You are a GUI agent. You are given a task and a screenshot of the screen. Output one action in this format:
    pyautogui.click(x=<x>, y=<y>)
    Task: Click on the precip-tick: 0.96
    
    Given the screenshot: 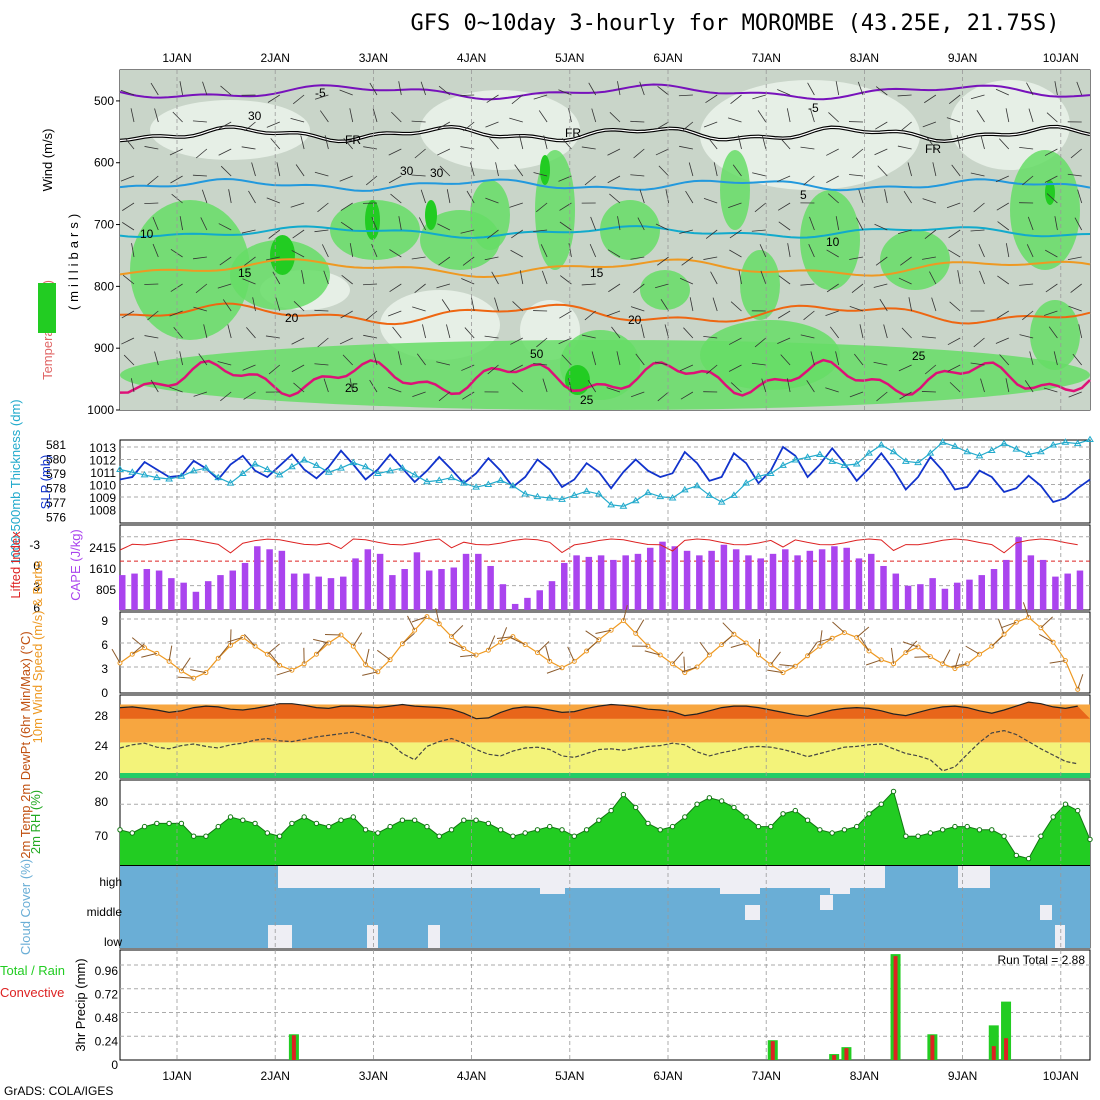 What is the action you would take?
    pyautogui.click(x=107, y=971)
    